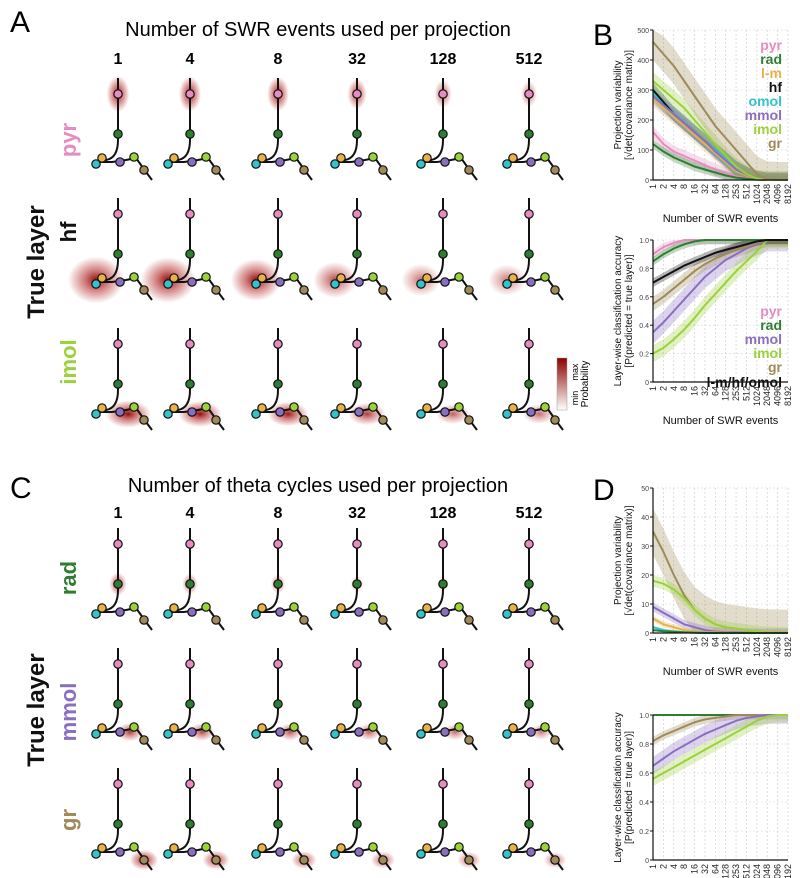 This screenshot has width=800, height=878. I want to click on panel-c-column-headers: 1 4 8 32 128 512, so click(328, 513).